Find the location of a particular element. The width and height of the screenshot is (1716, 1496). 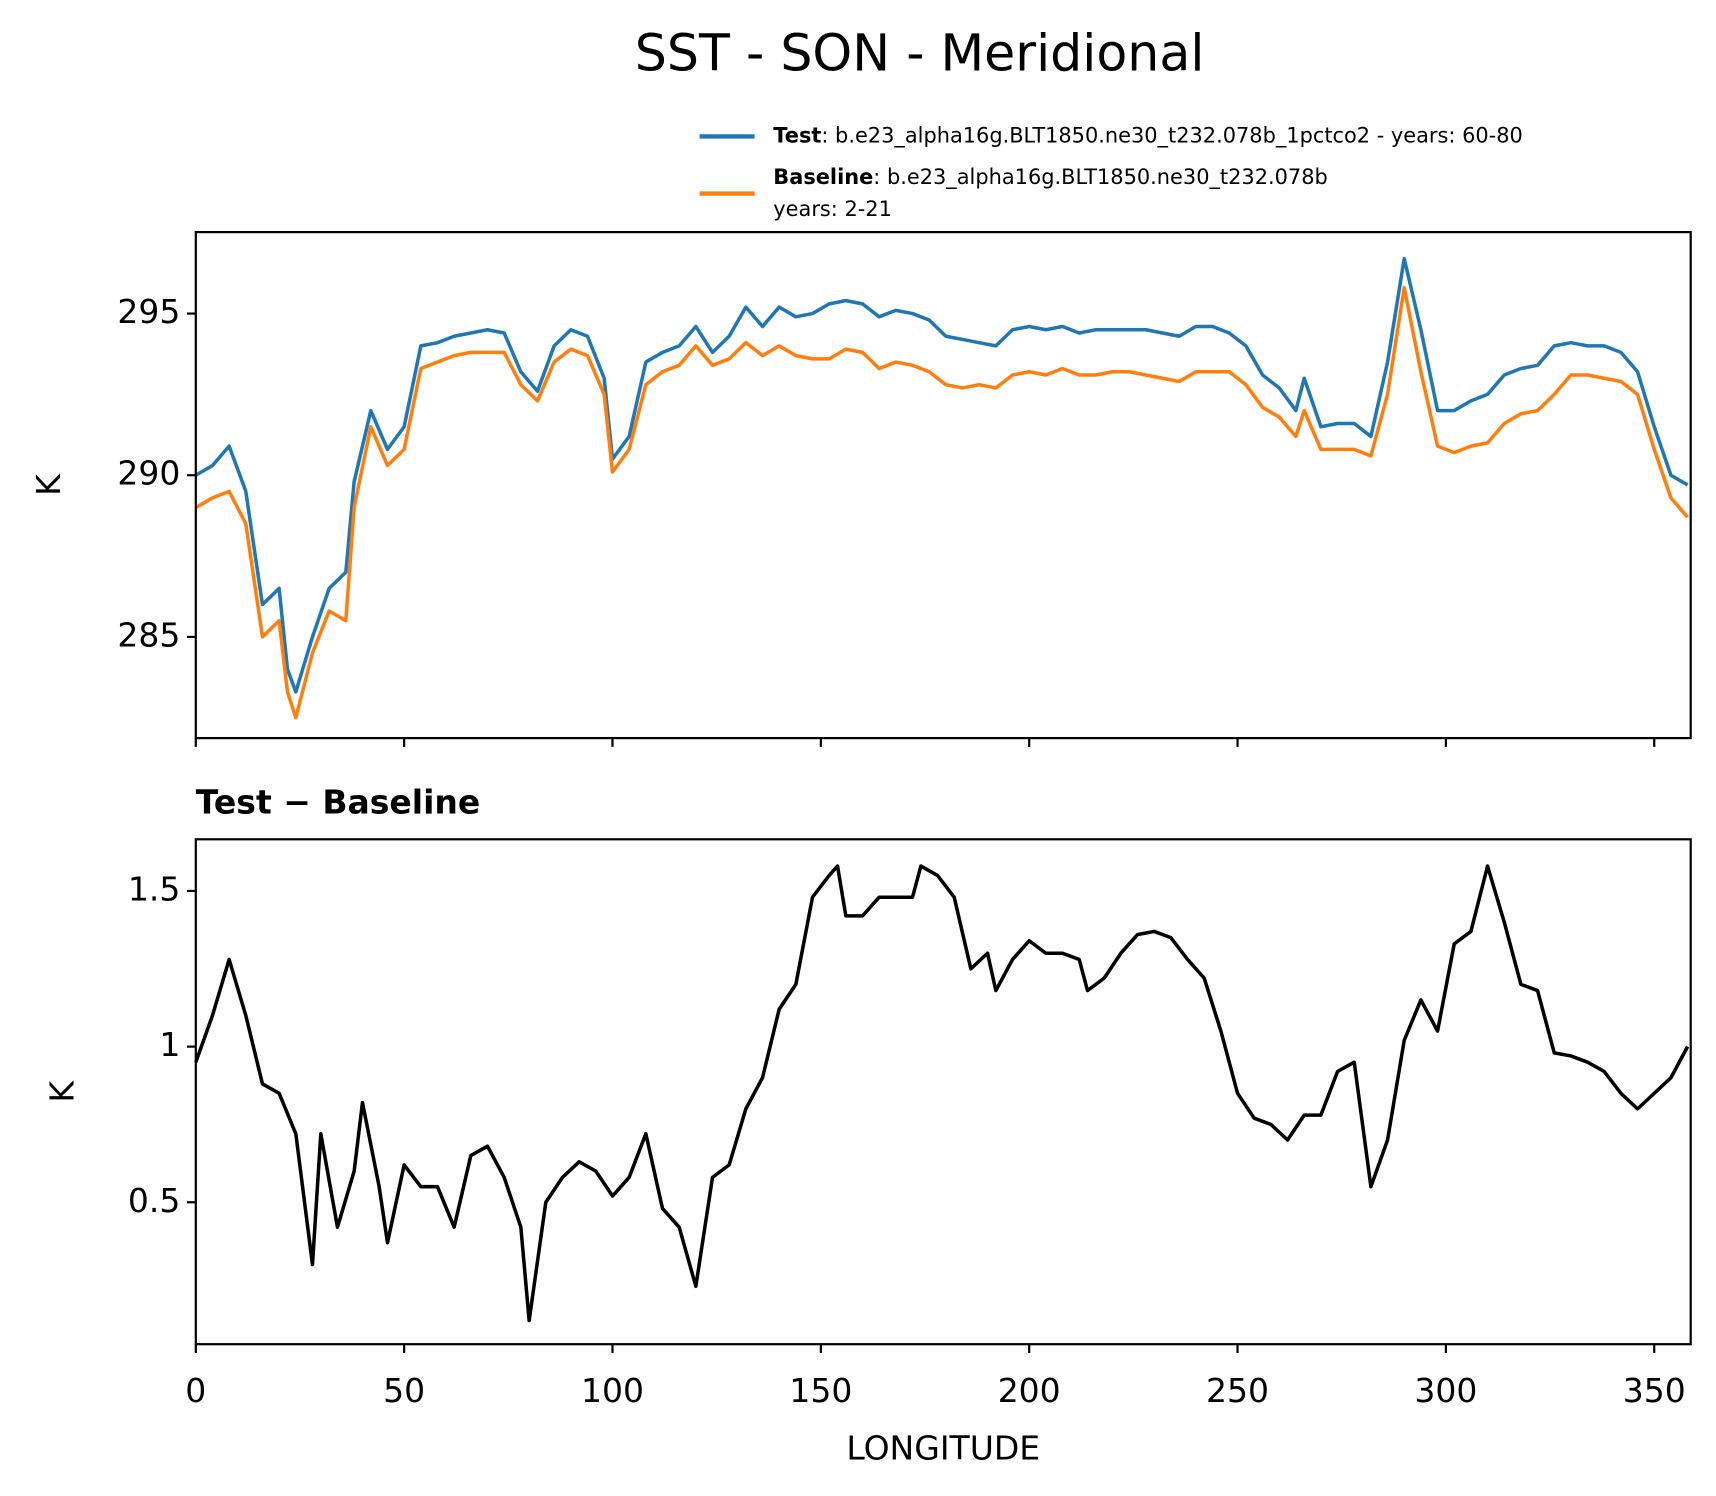

y-tick-label: 295 is located at coordinates (148, 311).